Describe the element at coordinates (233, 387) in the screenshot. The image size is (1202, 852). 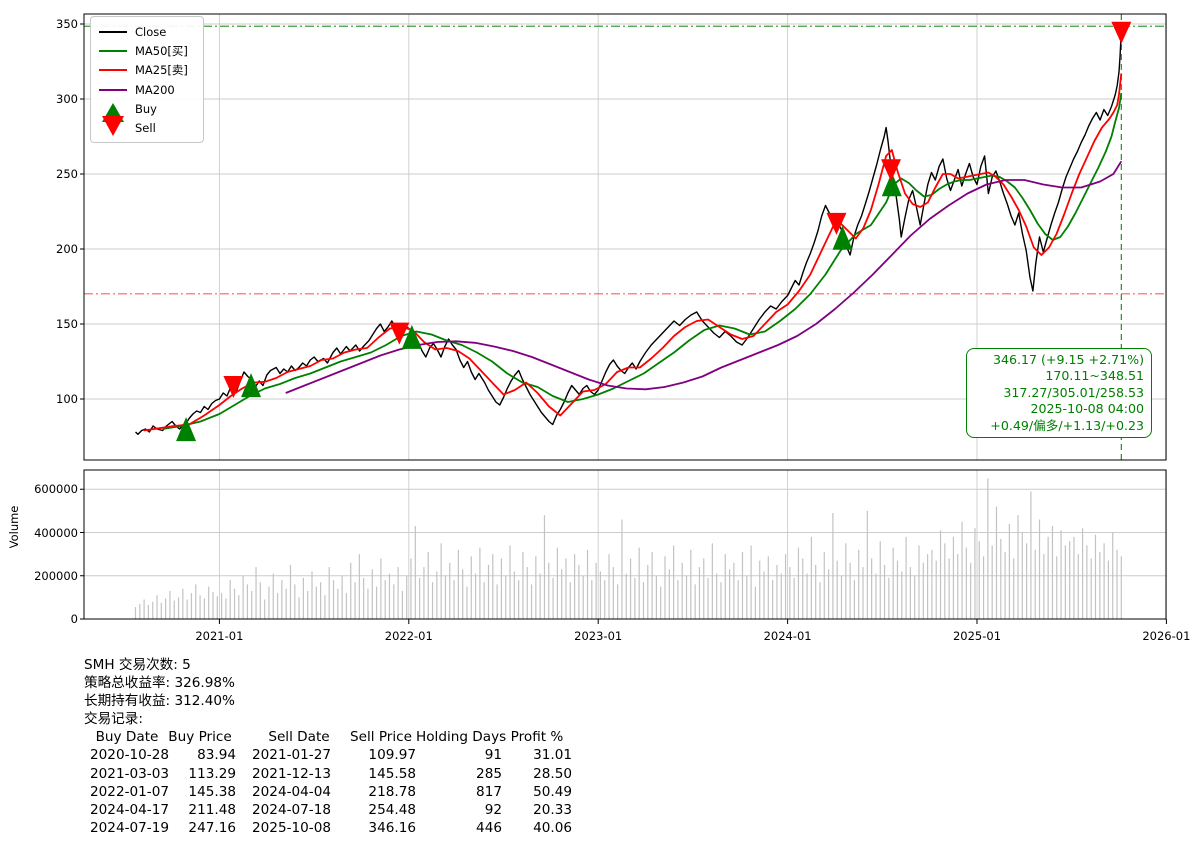
I see `sell-marker` at that location.